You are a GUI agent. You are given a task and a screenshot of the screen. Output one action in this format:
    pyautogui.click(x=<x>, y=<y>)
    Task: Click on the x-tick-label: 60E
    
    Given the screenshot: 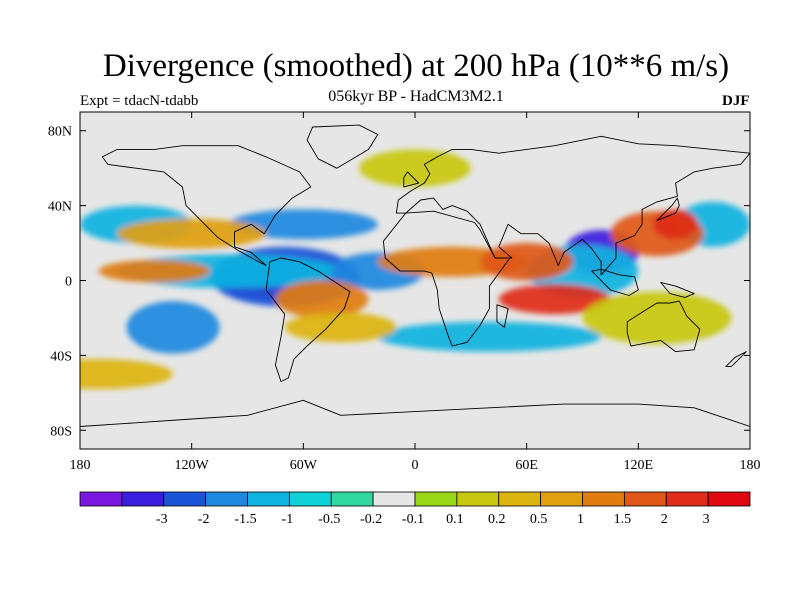 What is the action you would take?
    pyautogui.click(x=526, y=465)
    